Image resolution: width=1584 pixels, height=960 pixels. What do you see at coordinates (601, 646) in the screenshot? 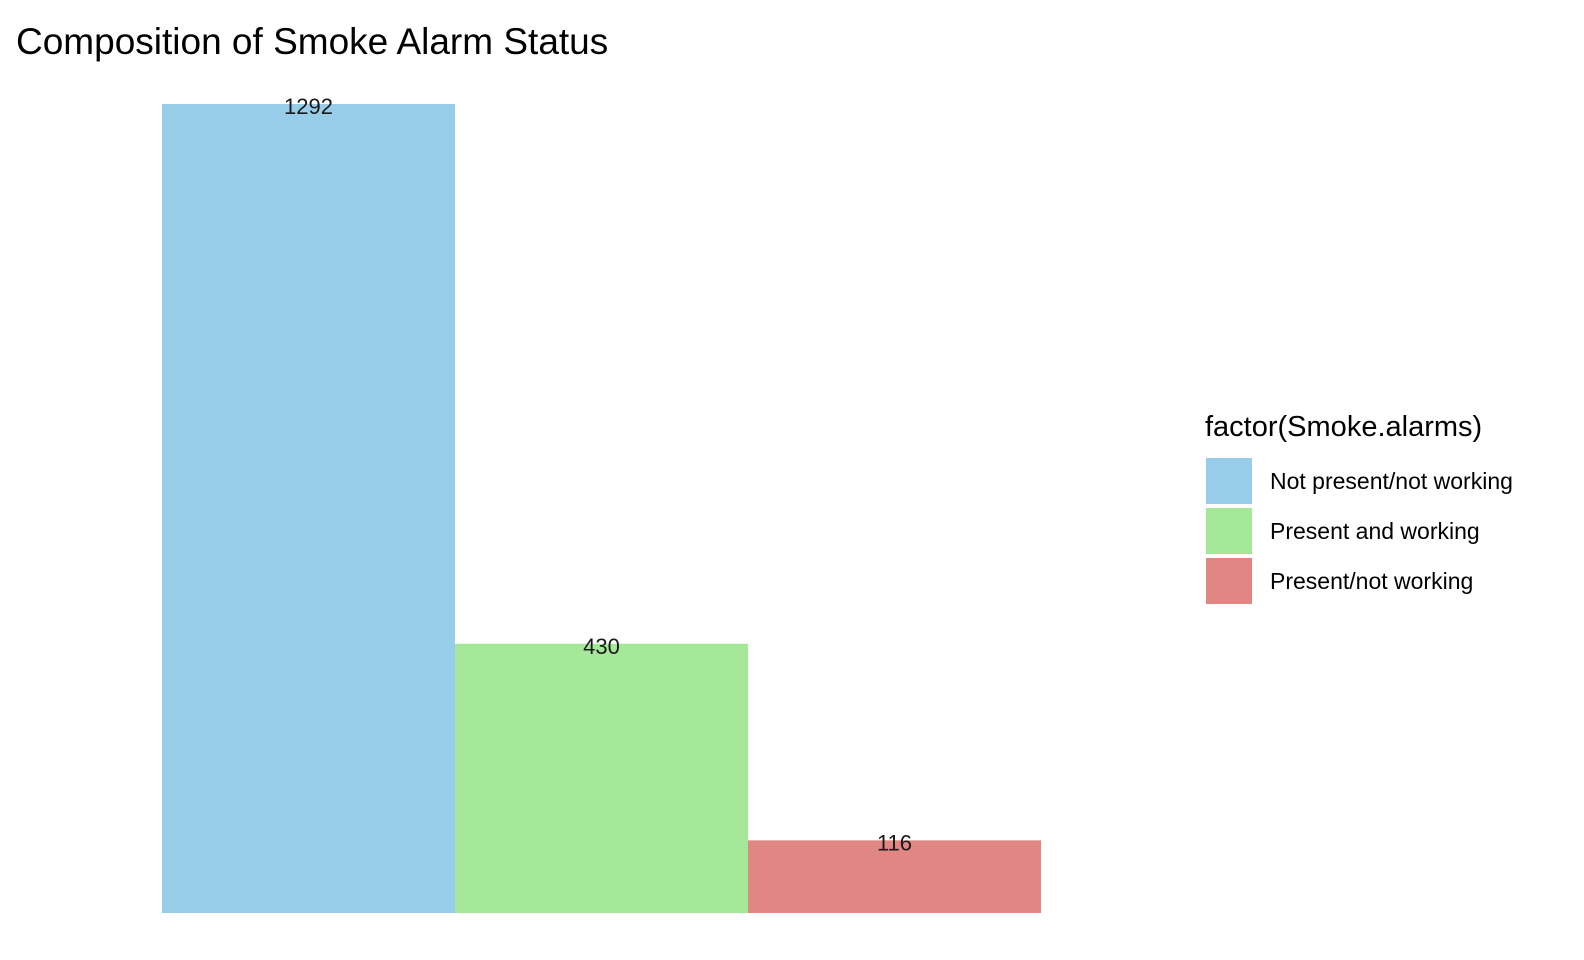
I see `data-label-present-and-working: 430` at bounding box center [601, 646].